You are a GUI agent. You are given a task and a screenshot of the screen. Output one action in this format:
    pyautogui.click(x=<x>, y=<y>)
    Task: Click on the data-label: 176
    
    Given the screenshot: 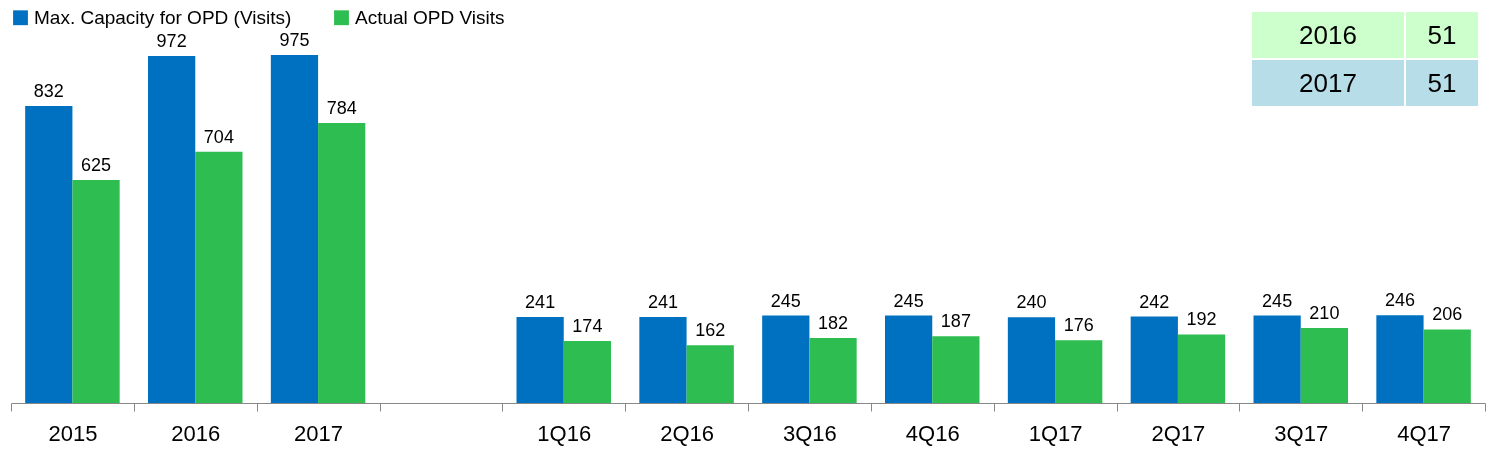 What is the action you would take?
    pyautogui.click(x=1078, y=325)
    